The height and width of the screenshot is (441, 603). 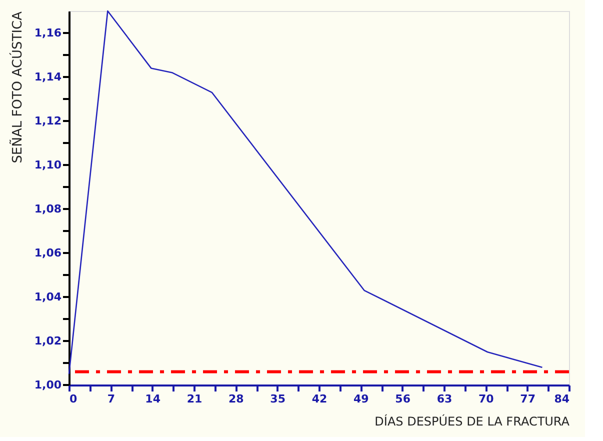 What do you see at coordinates (17, 87) in the screenshot?
I see `y-axis-title: SEÑAL FOTO ACÚSTICA` at bounding box center [17, 87].